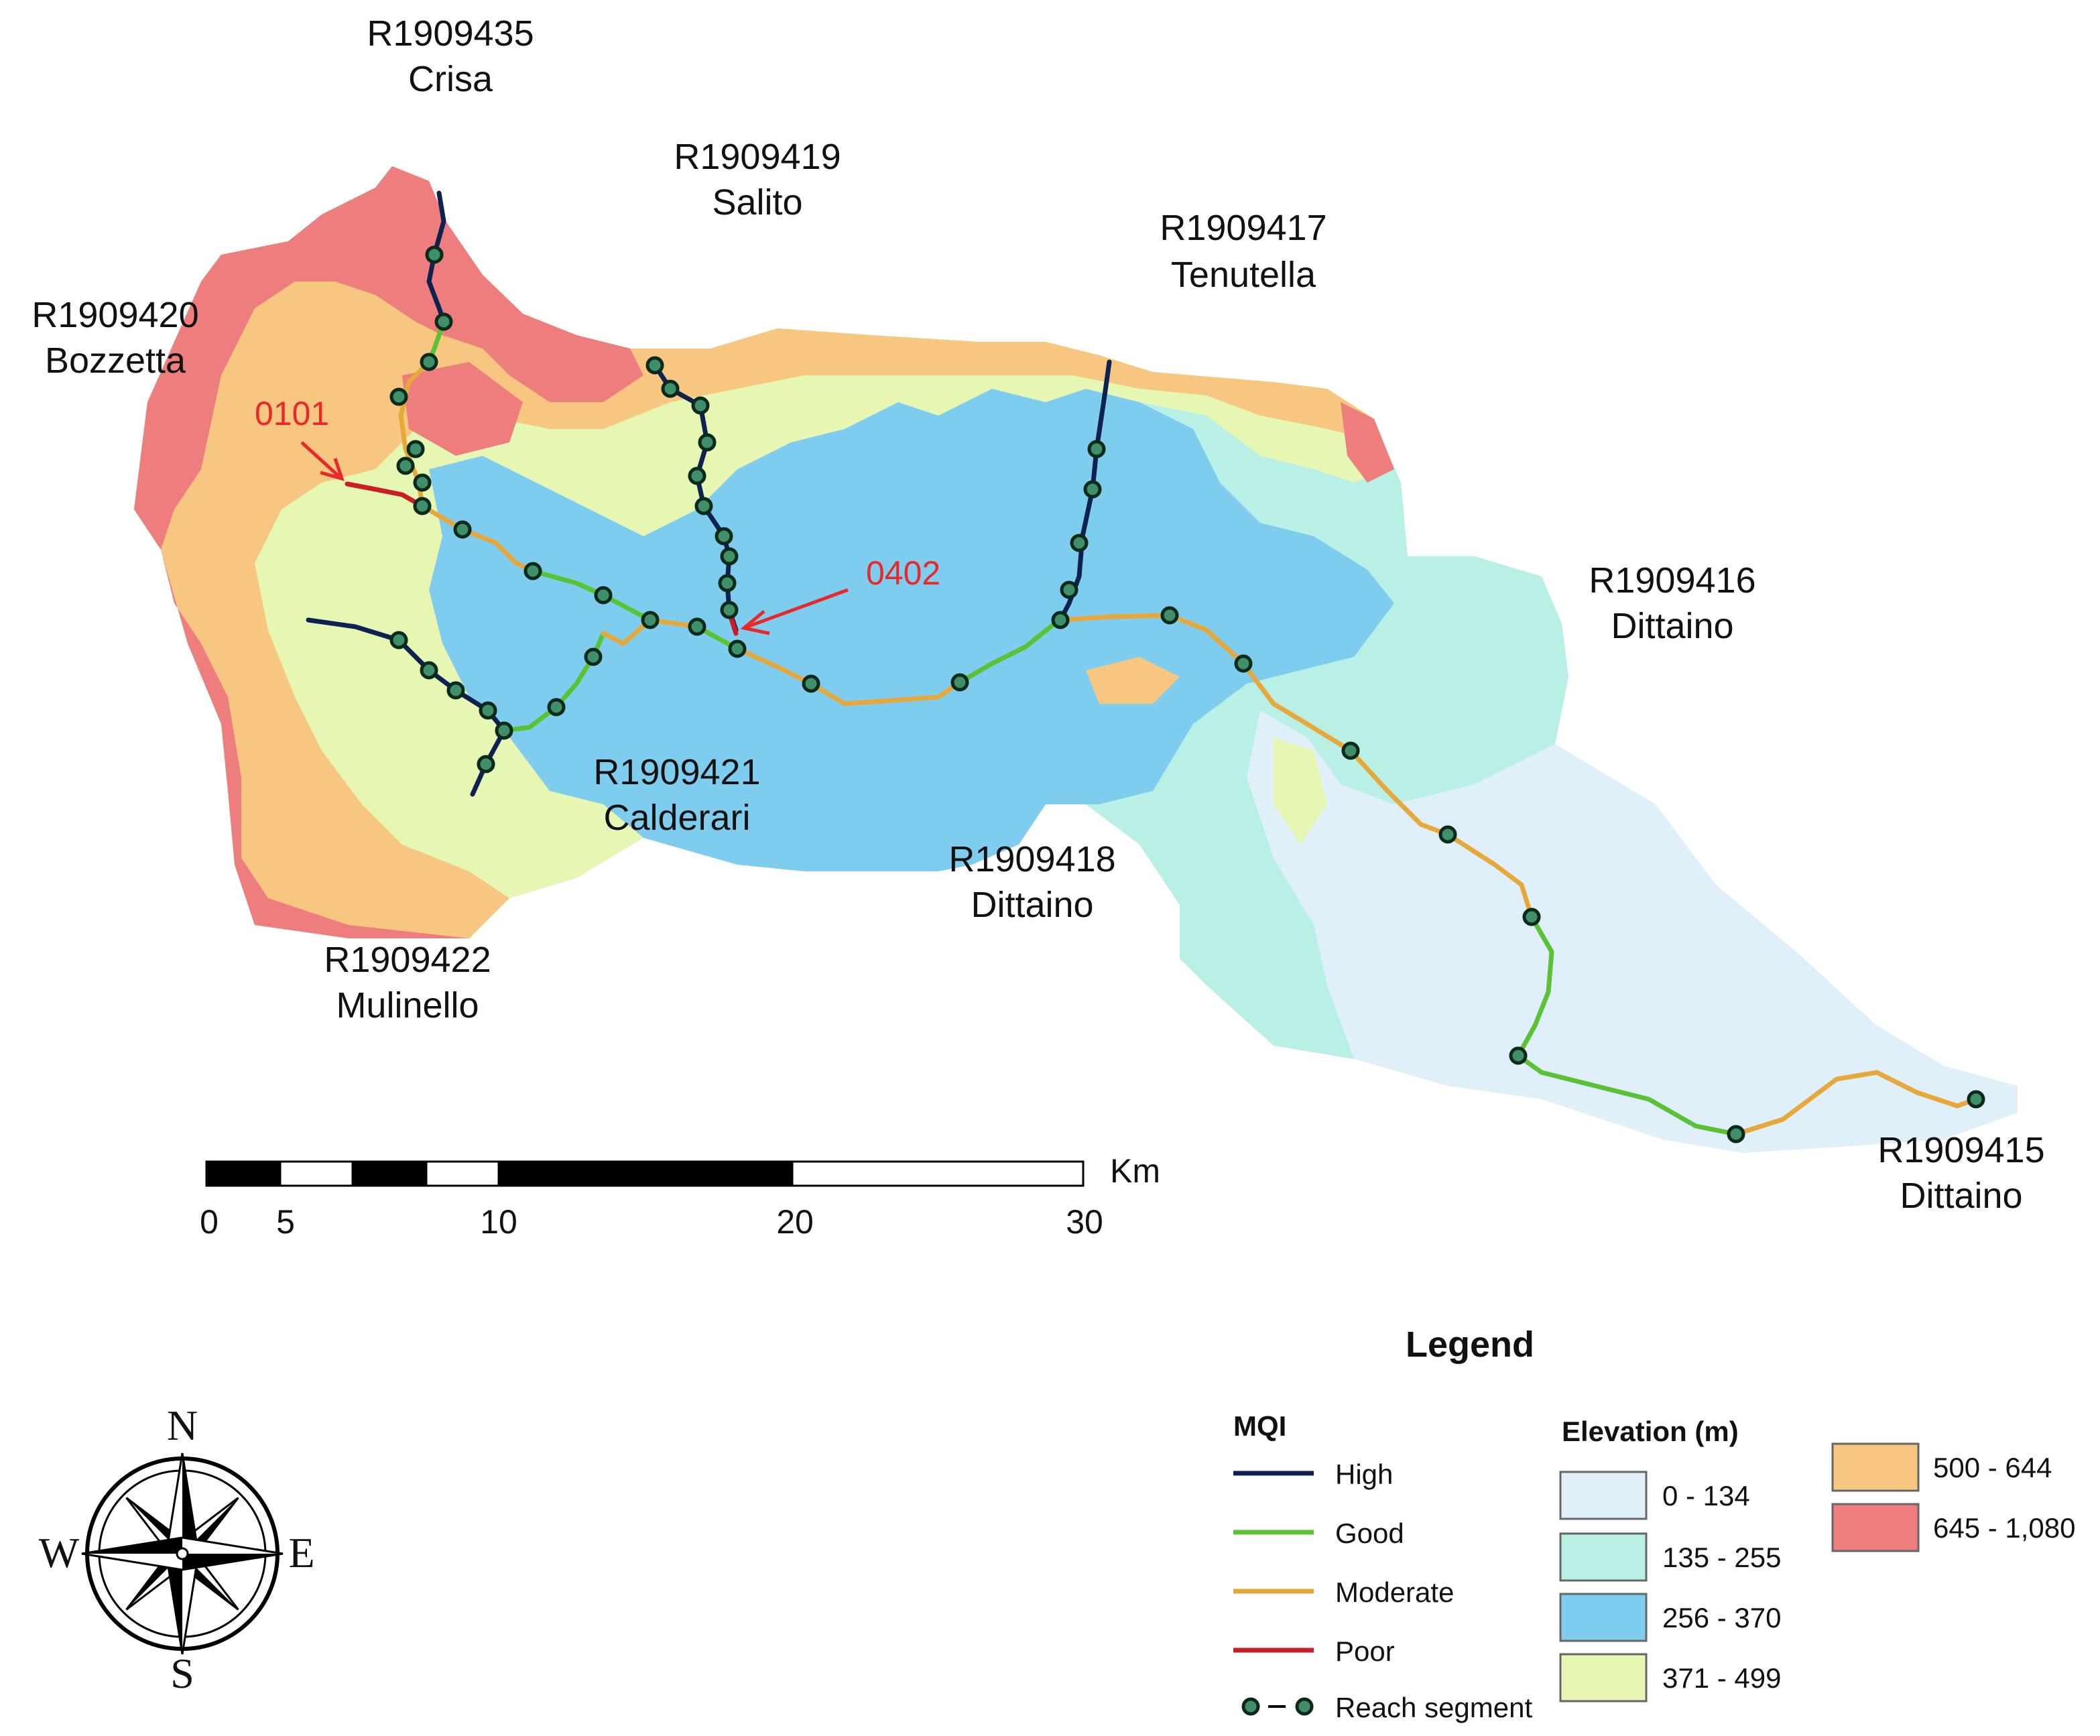 The height and width of the screenshot is (1736, 2100). What do you see at coordinates (450, 79) in the screenshot?
I see `reach-name-crisa: Crisa` at bounding box center [450, 79].